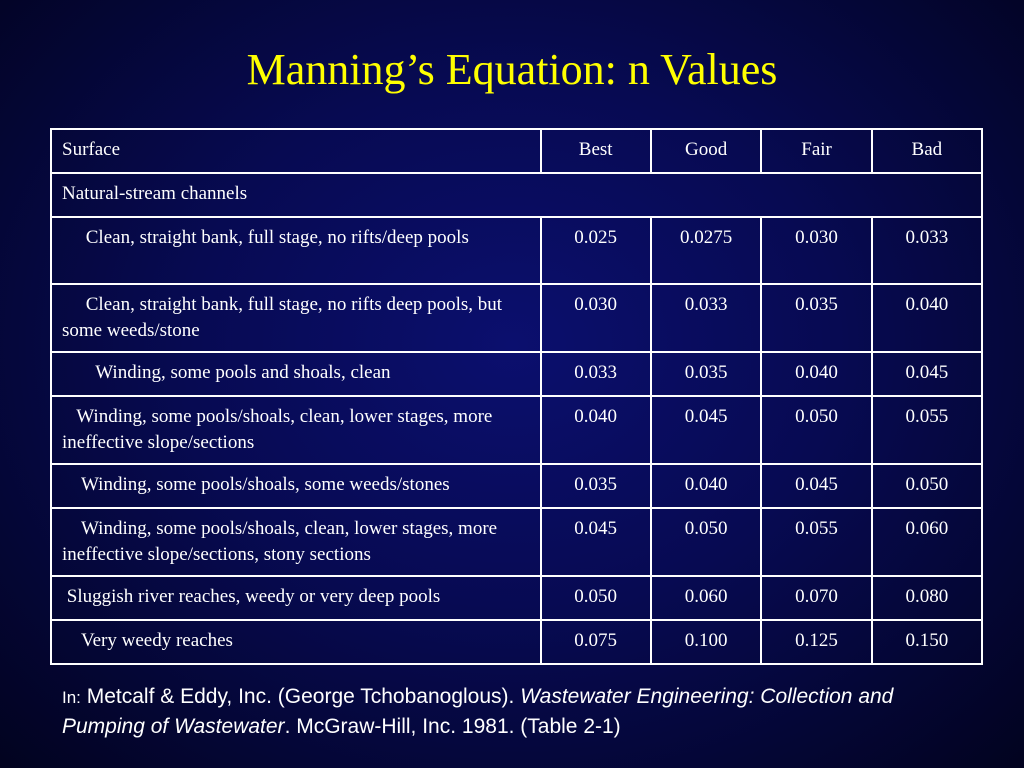 The height and width of the screenshot is (768, 1024). Describe the element at coordinates (595, 486) in the screenshot. I see `best-cell: 0.035` at that location.